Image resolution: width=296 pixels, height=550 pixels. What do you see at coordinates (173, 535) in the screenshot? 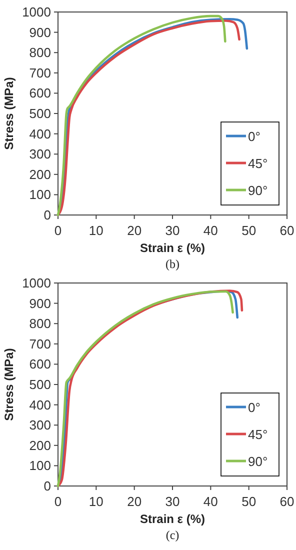
I see `text: (c)` at bounding box center [173, 535].